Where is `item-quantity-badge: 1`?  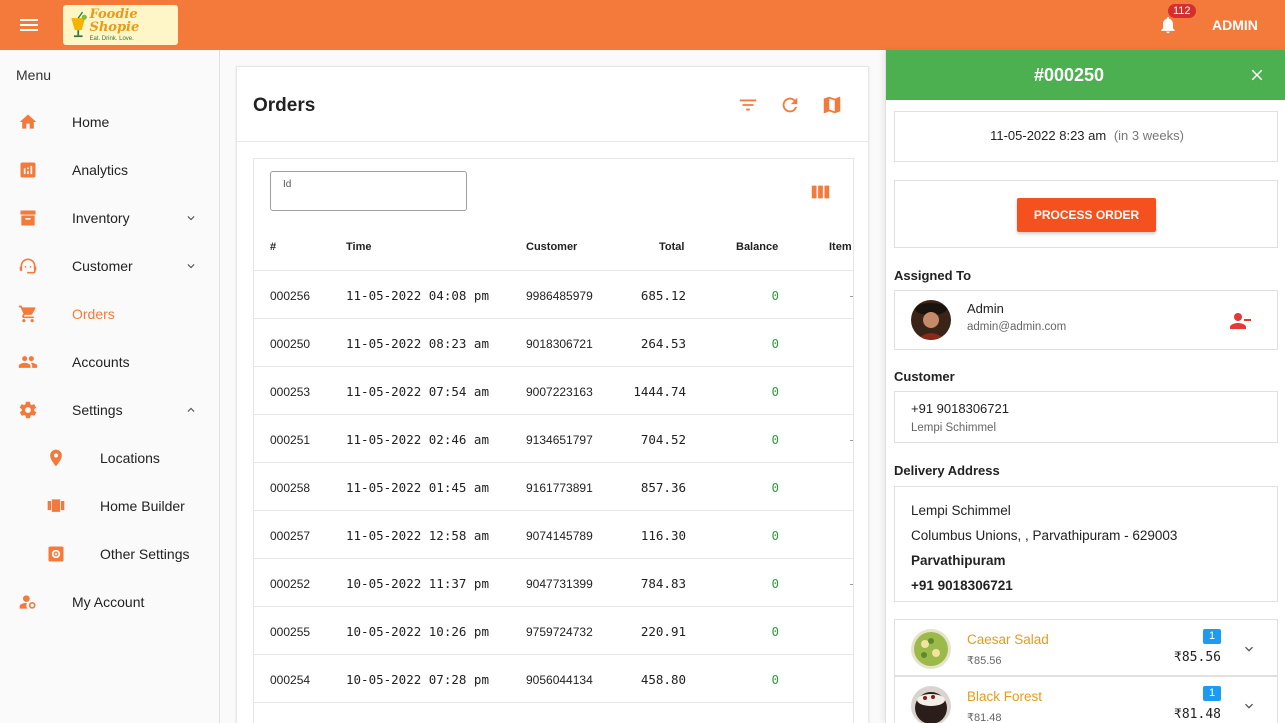
item-quantity-badge: 1 is located at coordinates (1212, 636).